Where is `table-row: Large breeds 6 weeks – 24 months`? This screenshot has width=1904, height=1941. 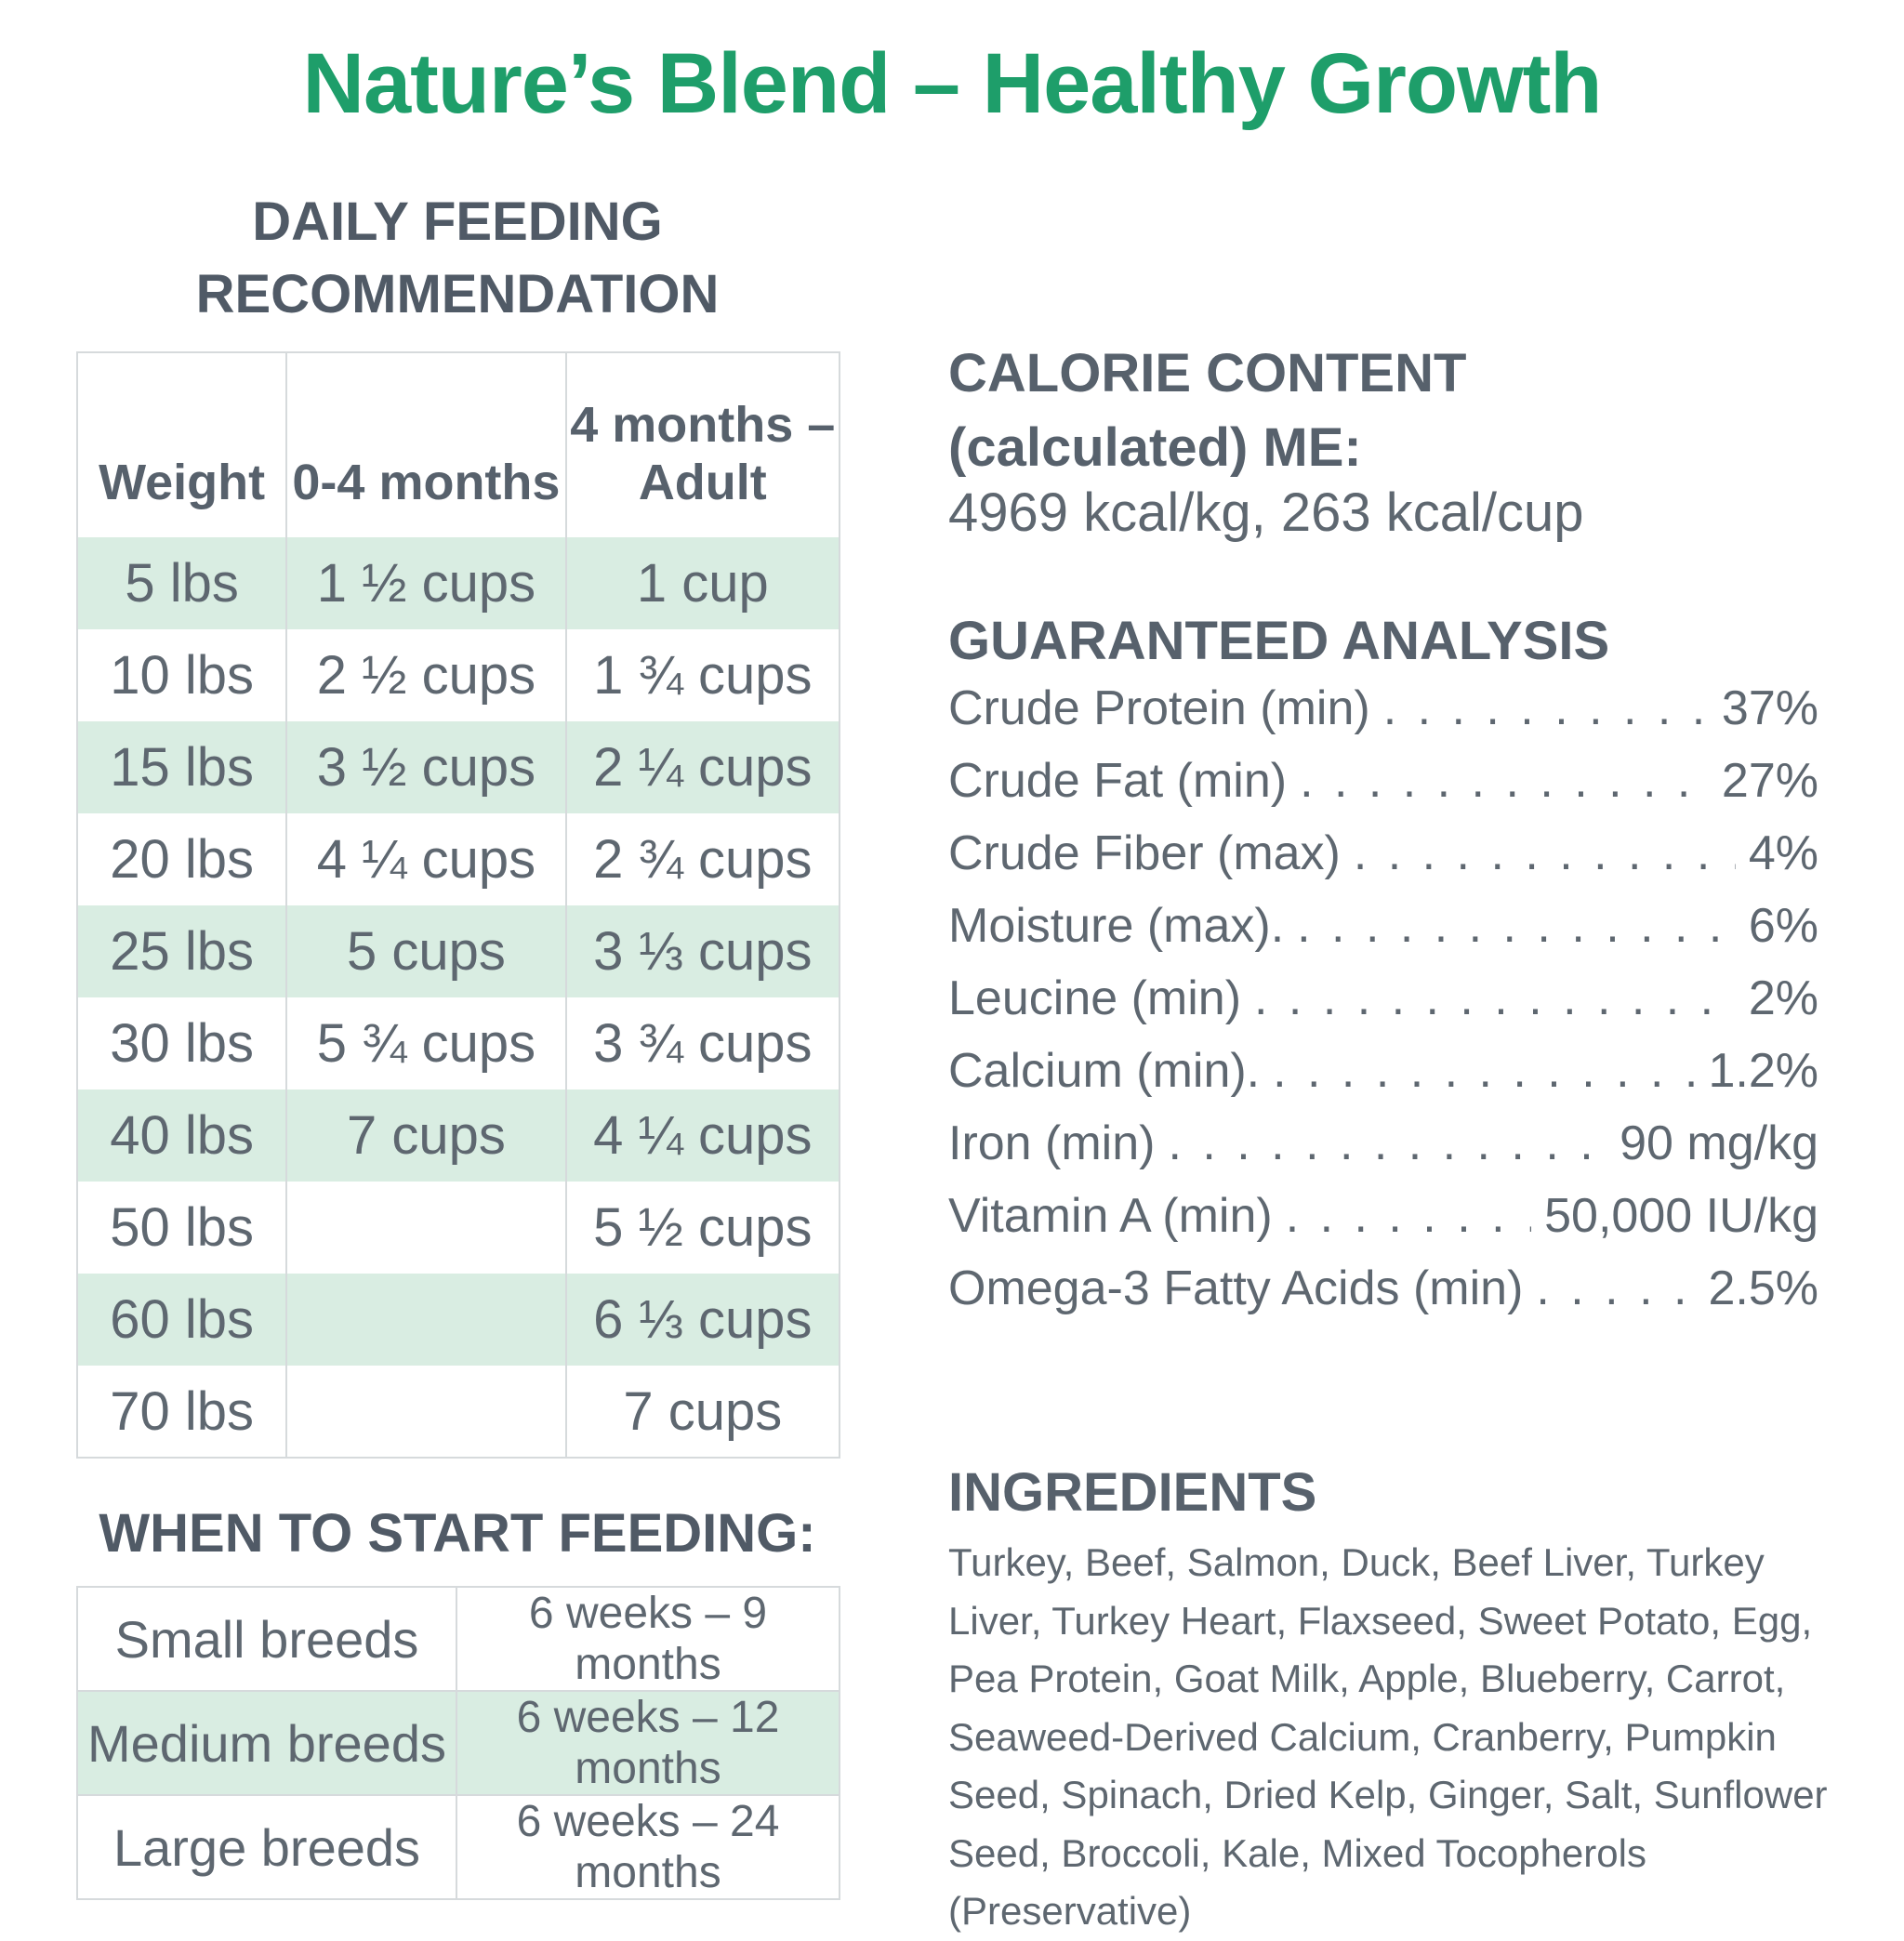 table-row: Large breeds 6 weeks – 24 months is located at coordinates (458, 1847).